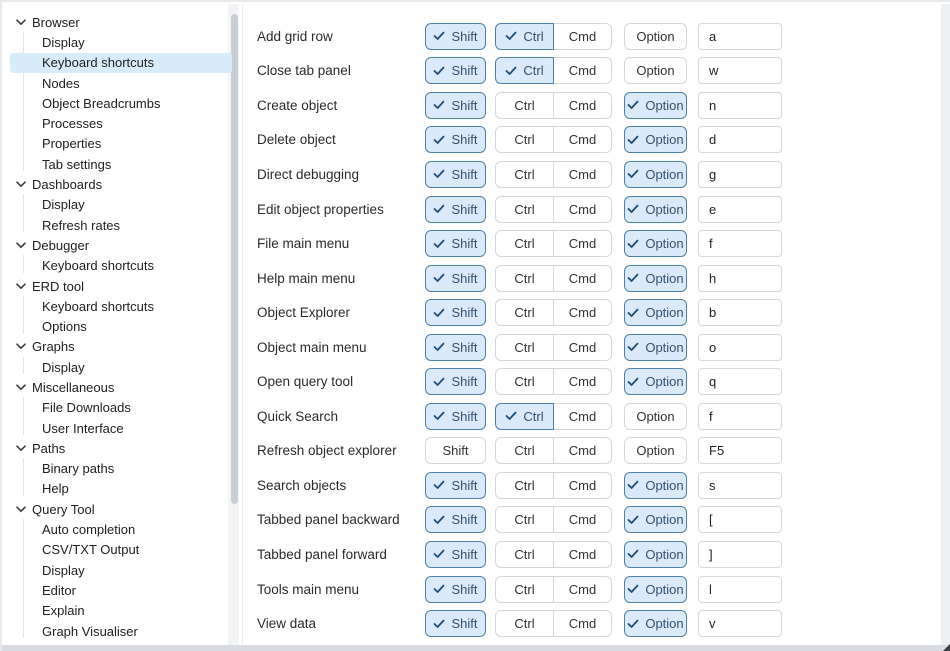 This screenshot has height=651, width=950. I want to click on sidebar-item-paths: Paths, so click(121, 448).